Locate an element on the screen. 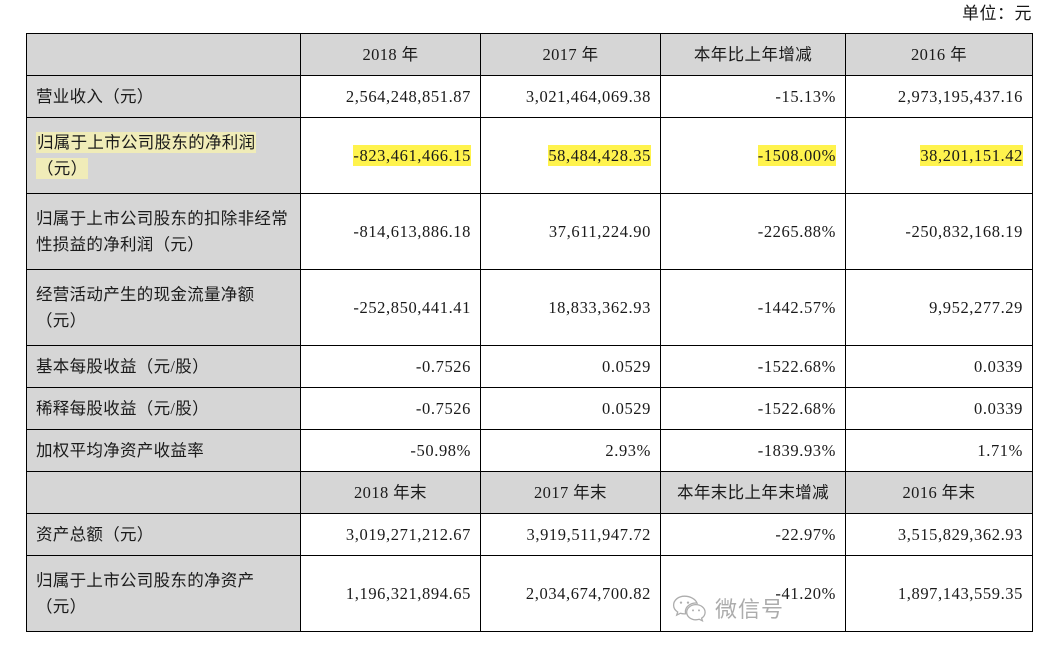 The height and width of the screenshot is (667, 1058). table-cell-value: 58,484,428.35 is located at coordinates (570, 155).